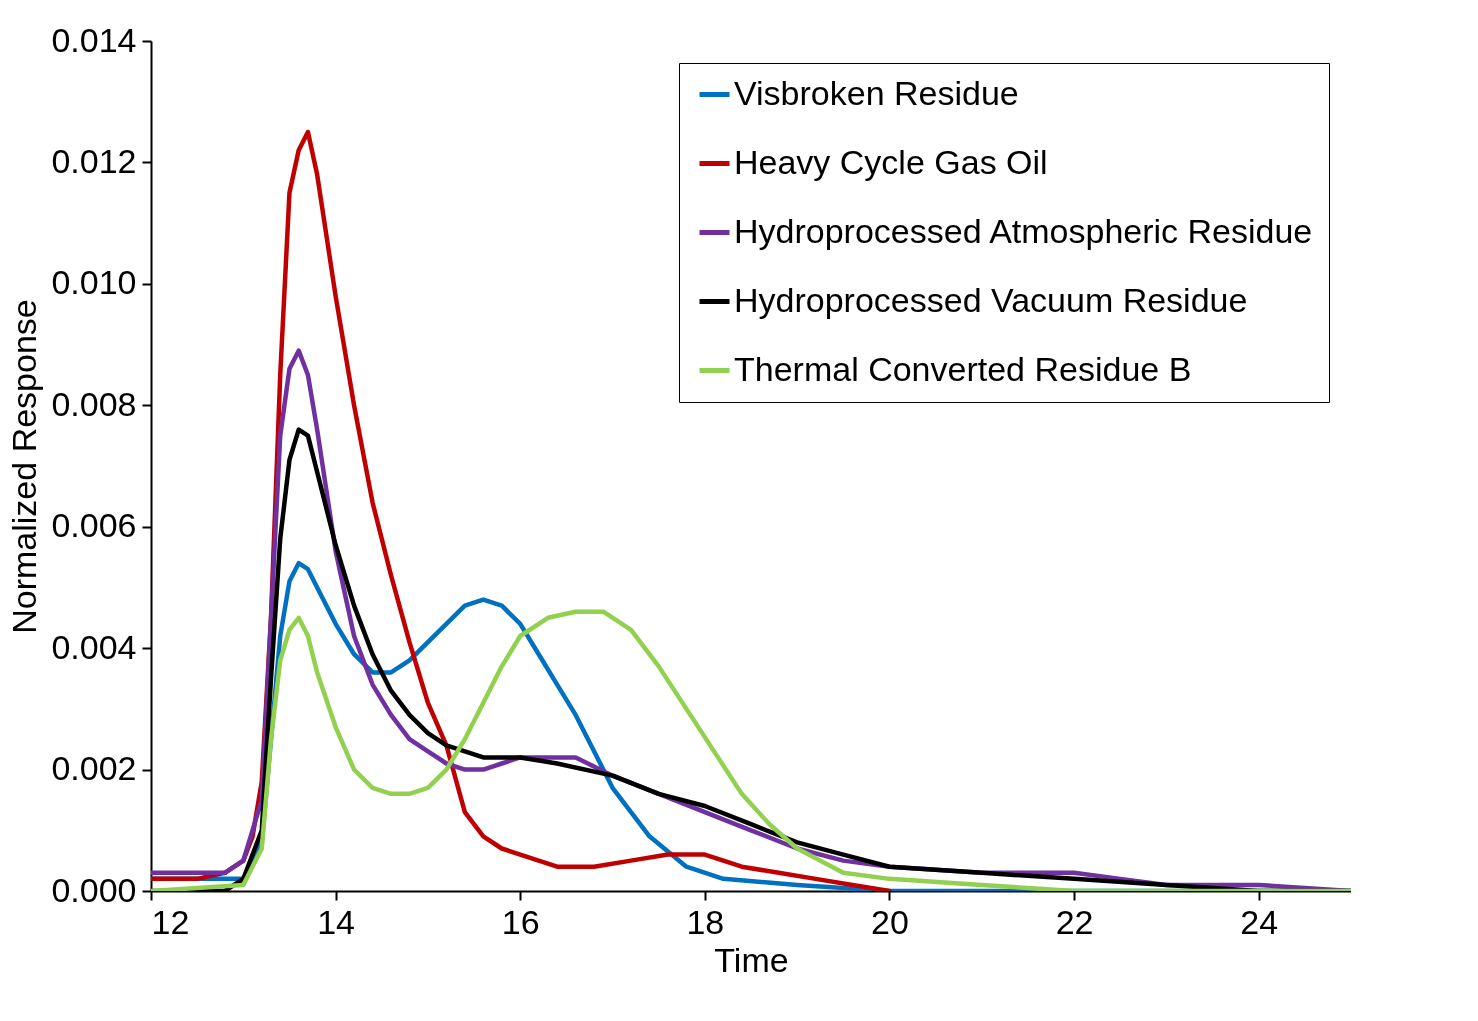 The image size is (1478, 1021). What do you see at coordinates (891, 161) in the screenshot?
I see `legend-label: Heavy Cycle Gas Oil` at bounding box center [891, 161].